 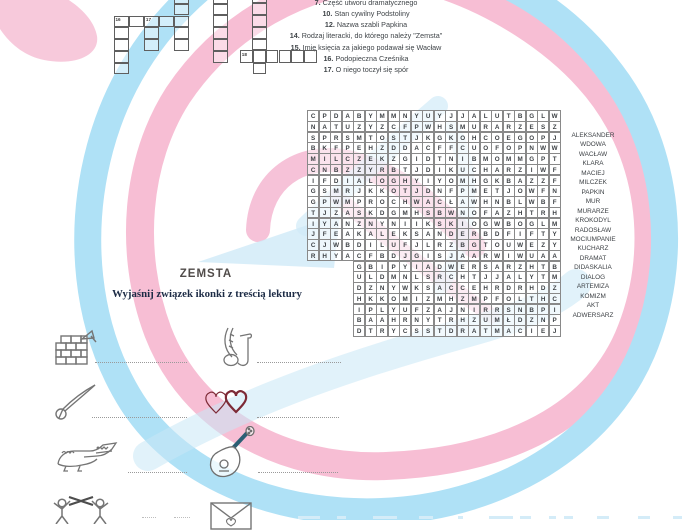 I want to click on word-list-item: ALEKSANDER, so click(x=593, y=135).